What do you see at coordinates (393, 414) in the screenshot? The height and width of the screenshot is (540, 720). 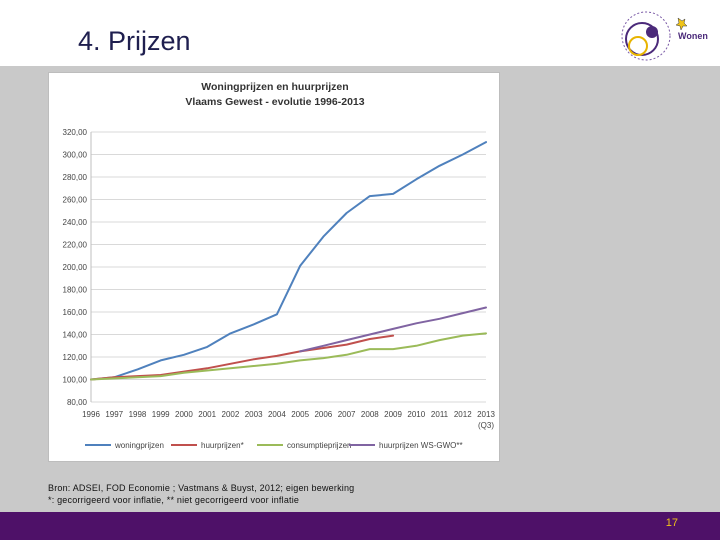 I see `x-tick-label: 2009` at bounding box center [393, 414].